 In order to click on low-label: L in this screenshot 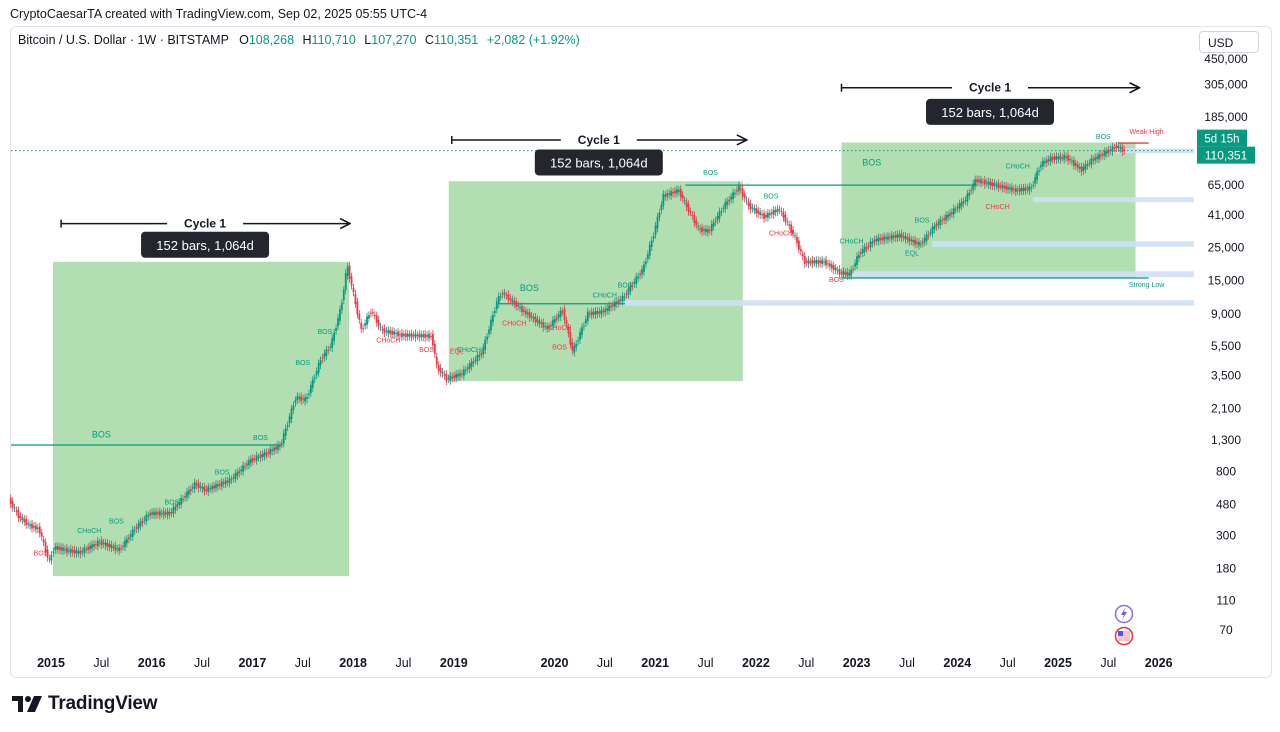, I will do `click(368, 40)`.